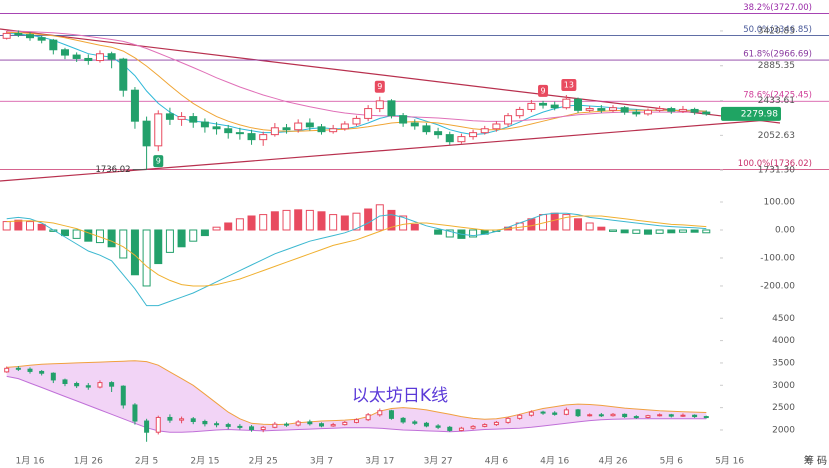 This screenshot has height=468, width=829. I want to click on x-tick-label: 1月 26, so click(88, 461).